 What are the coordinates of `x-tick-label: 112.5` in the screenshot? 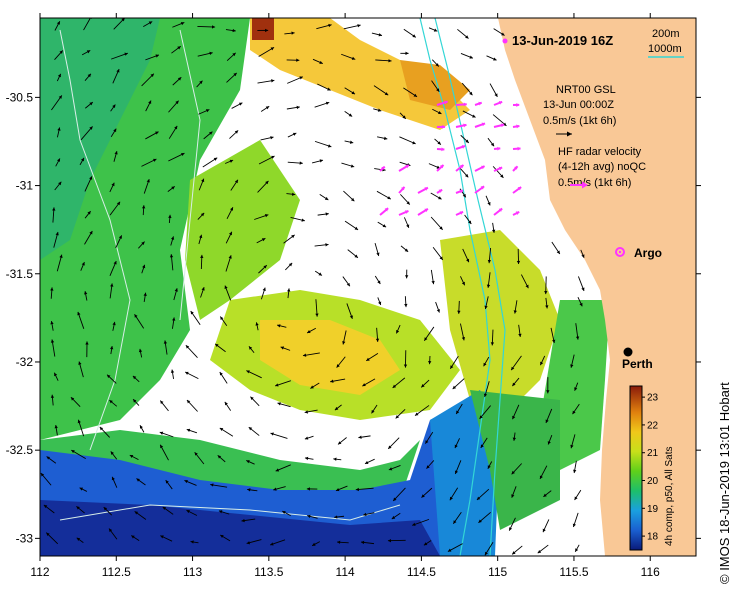 It's located at (116, 572).